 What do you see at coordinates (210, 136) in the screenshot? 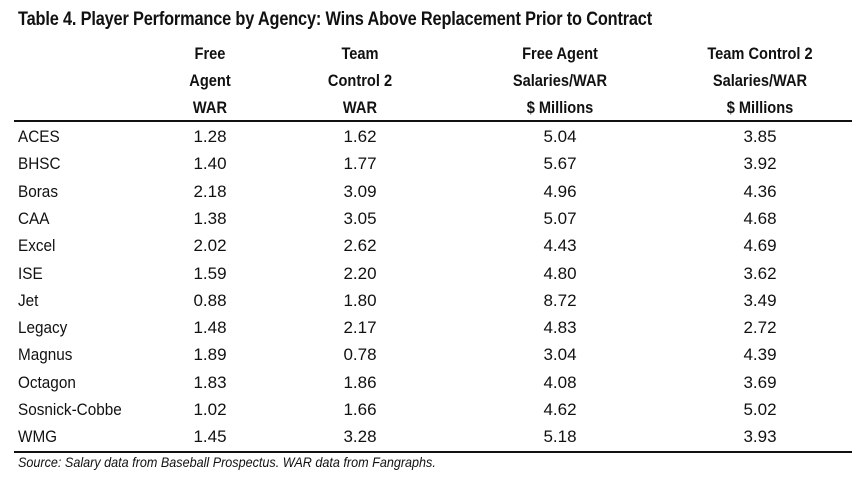
I see `value-cell: 1.28` at bounding box center [210, 136].